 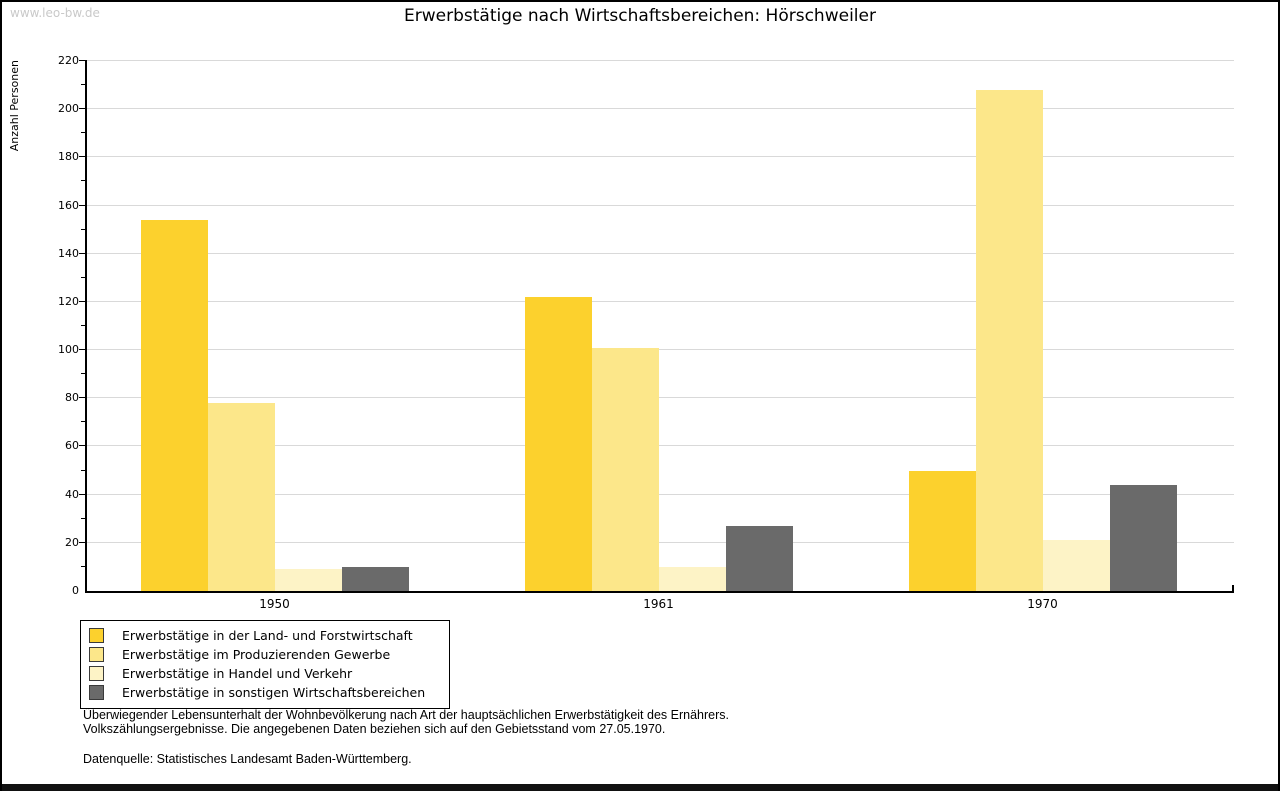 What do you see at coordinates (72, 446) in the screenshot?
I see `y-tick-label-60: 60` at bounding box center [72, 446].